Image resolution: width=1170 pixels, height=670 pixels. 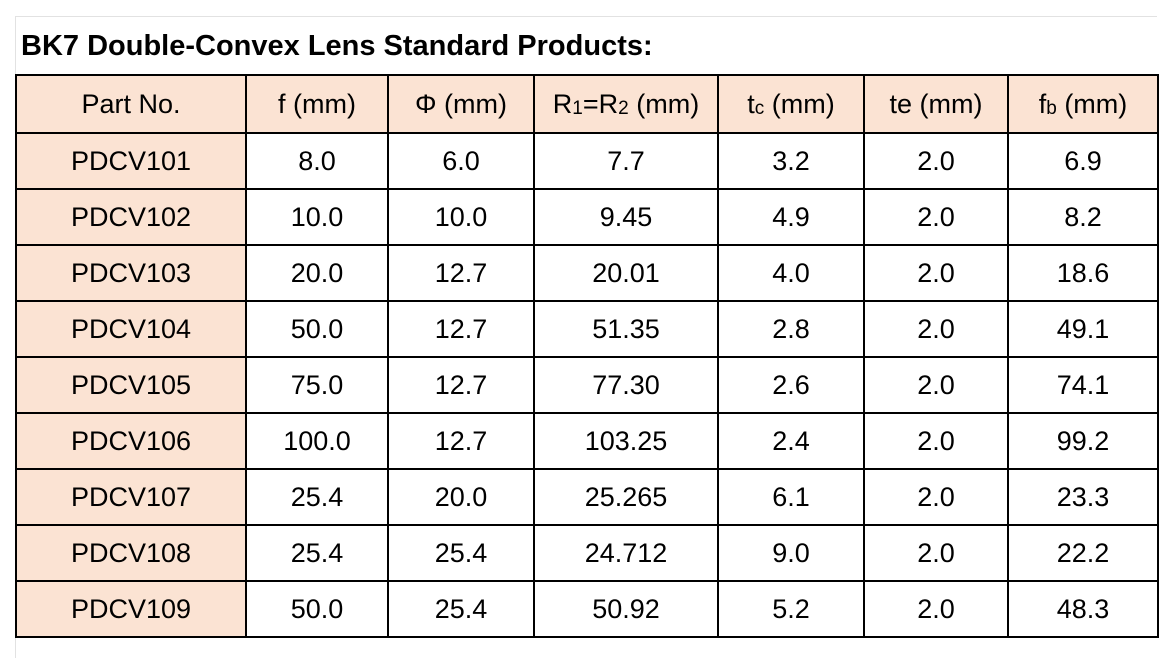 What do you see at coordinates (791, 273) in the screenshot?
I see `cell-tc: 4.0` at bounding box center [791, 273].